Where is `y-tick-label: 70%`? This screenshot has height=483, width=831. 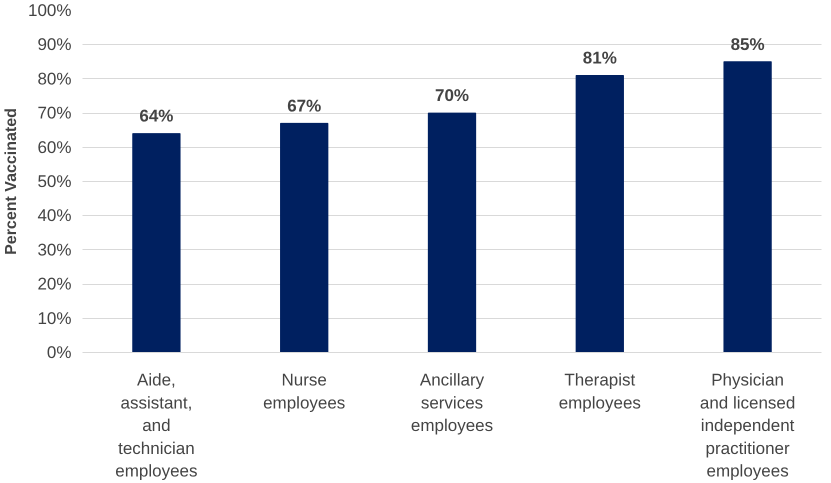 y-tick-label: 70% is located at coordinates (54, 113).